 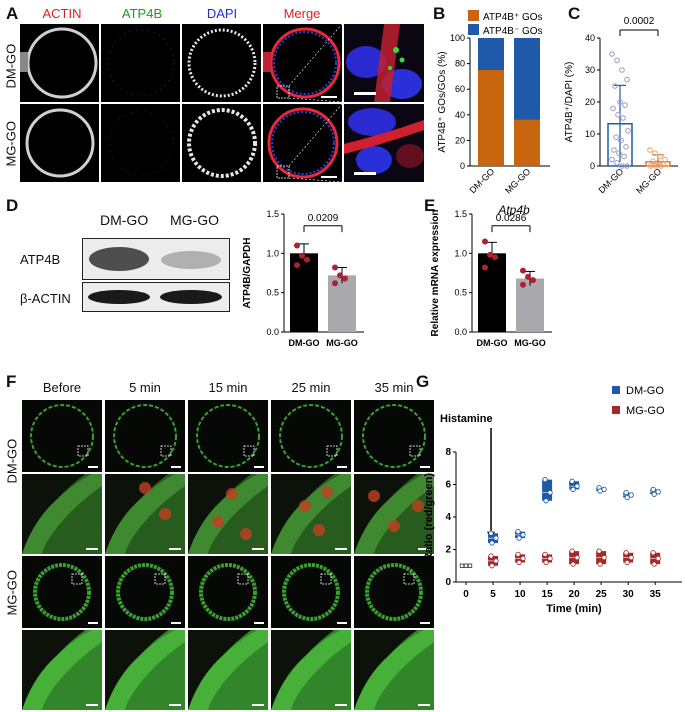 I want to click on f-image-r3-c4, so click(x=394, y=670).